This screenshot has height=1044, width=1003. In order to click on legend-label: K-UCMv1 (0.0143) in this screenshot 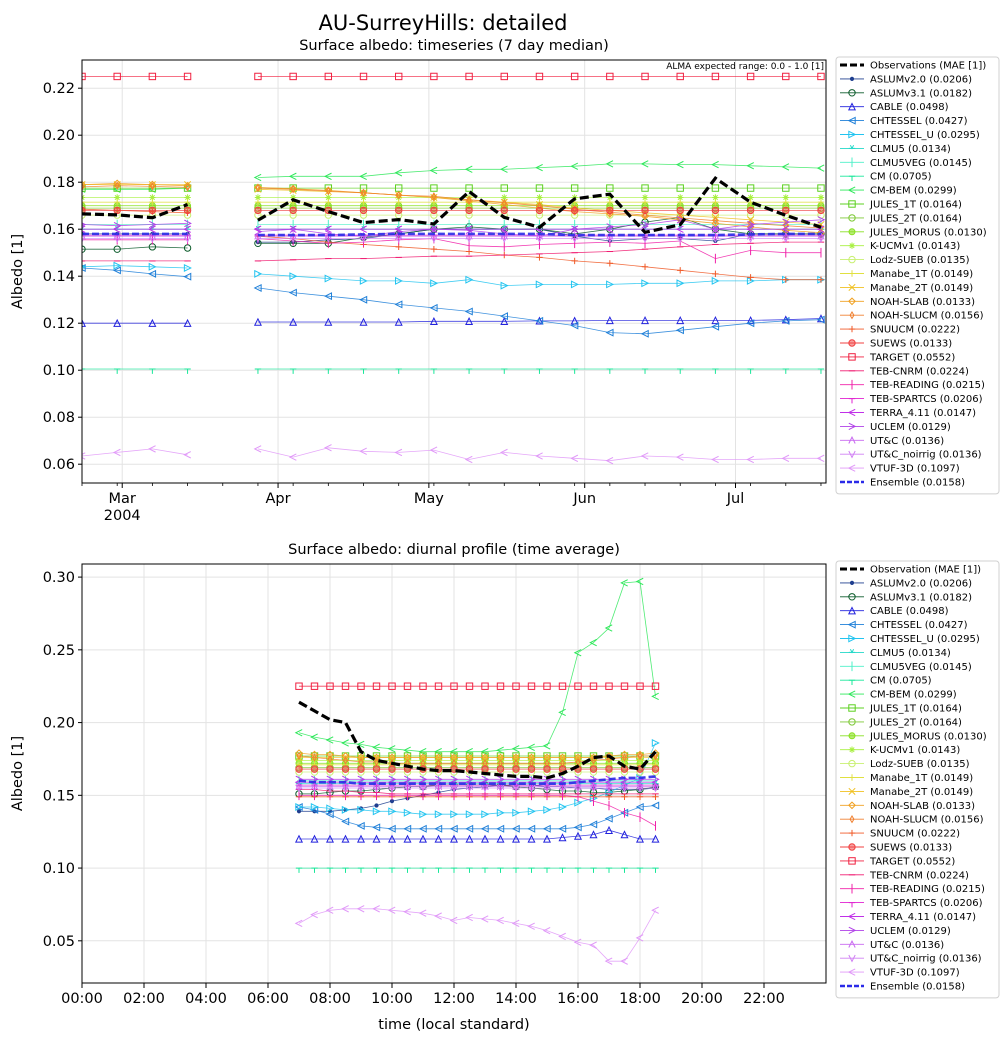, I will do `click(915, 246)`.